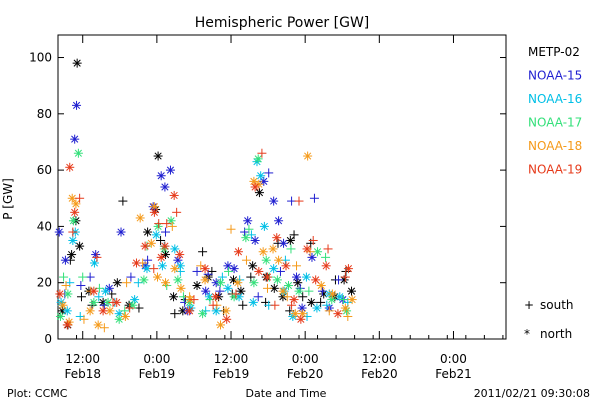  What do you see at coordinates (555, 99) in the screenshot?
I see `legend-entry: NOAA-16` at bounding box center [555, 99].